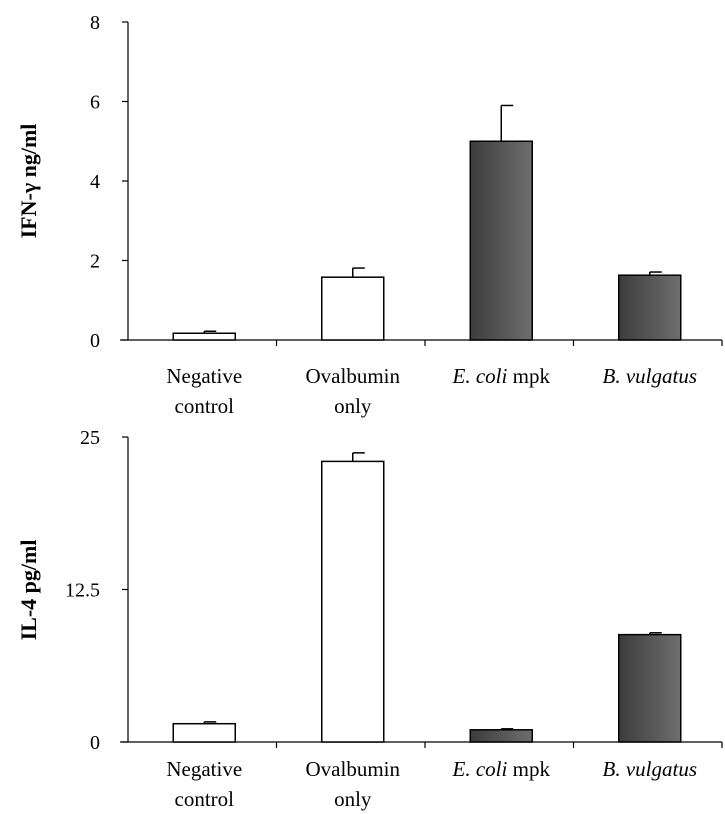 Image resolution: width=725 pixels, height=814 pixels. Describe the element at coordinates (95, 23) in the screenshot. I see `y-tick-label: 8` at that location.